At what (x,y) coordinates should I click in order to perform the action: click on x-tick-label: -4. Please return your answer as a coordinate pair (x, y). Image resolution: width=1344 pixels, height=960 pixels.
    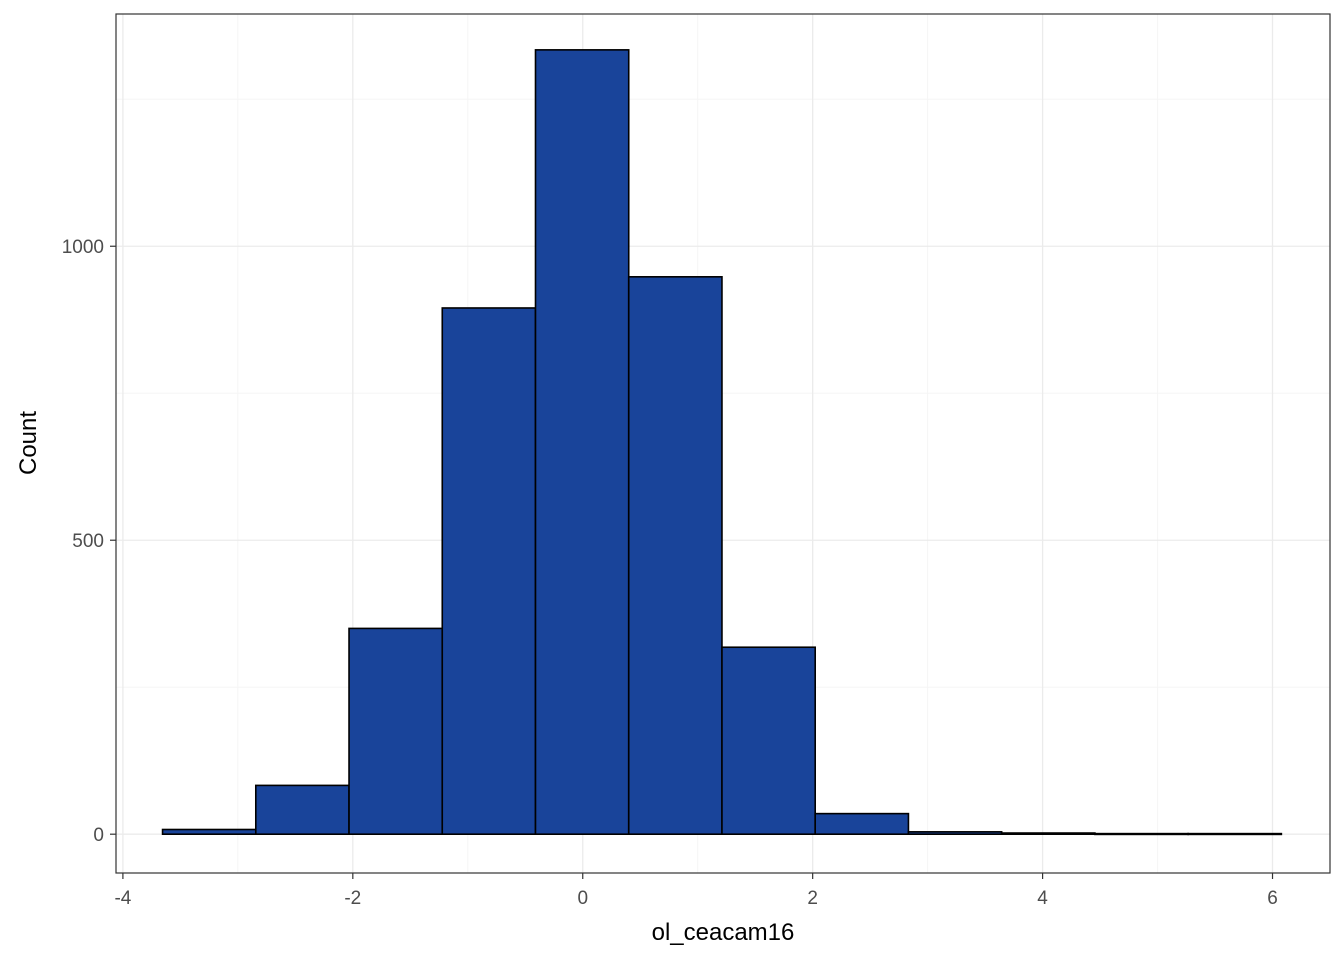
    Looking at the image, I should click on (122, 898).